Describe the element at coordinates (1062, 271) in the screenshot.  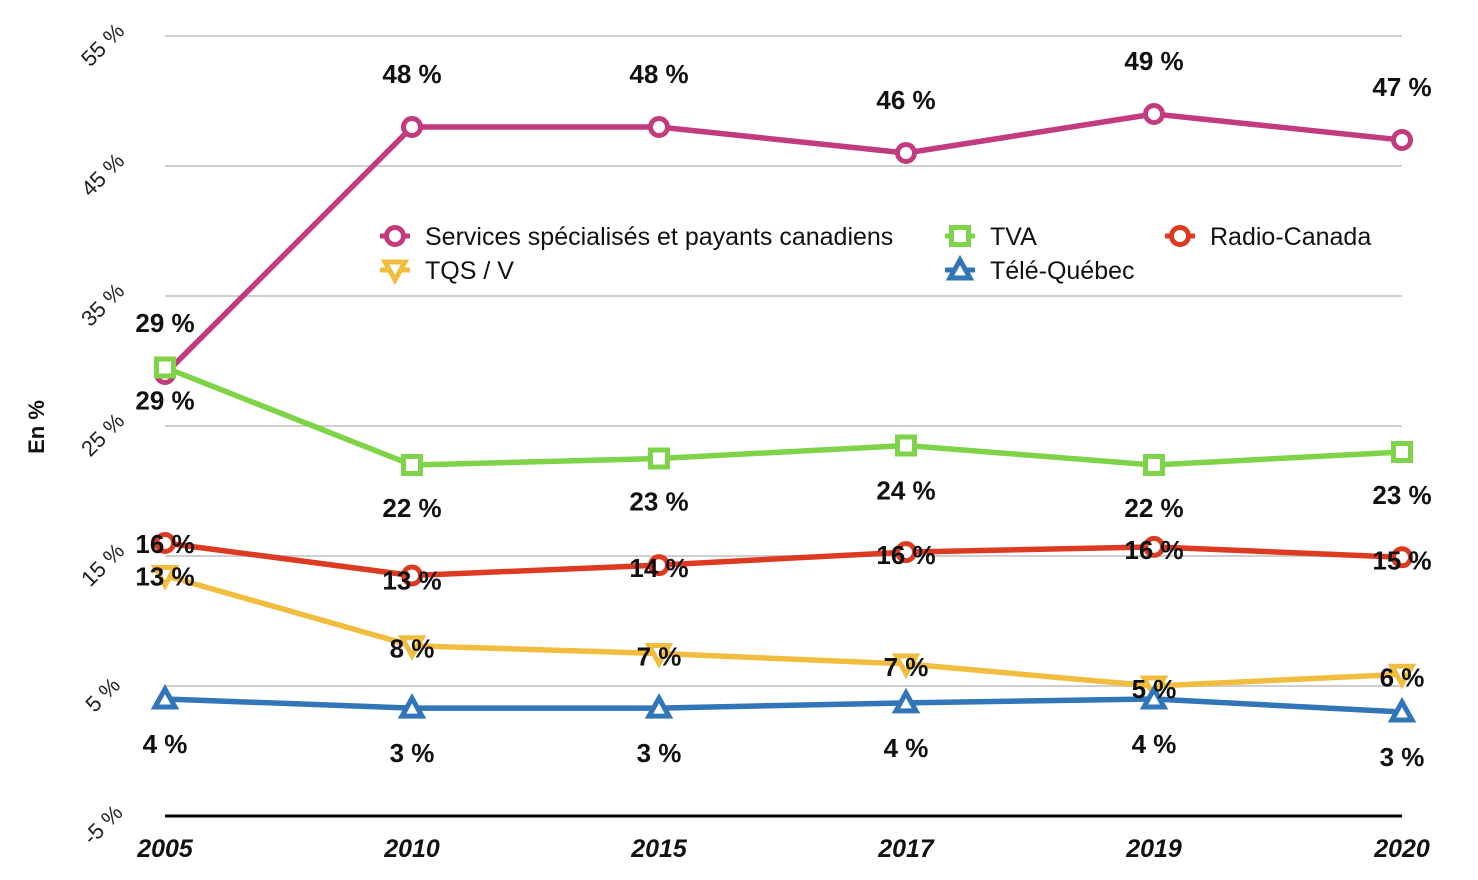
I see `legend-label: Télé-Québec` at that location.